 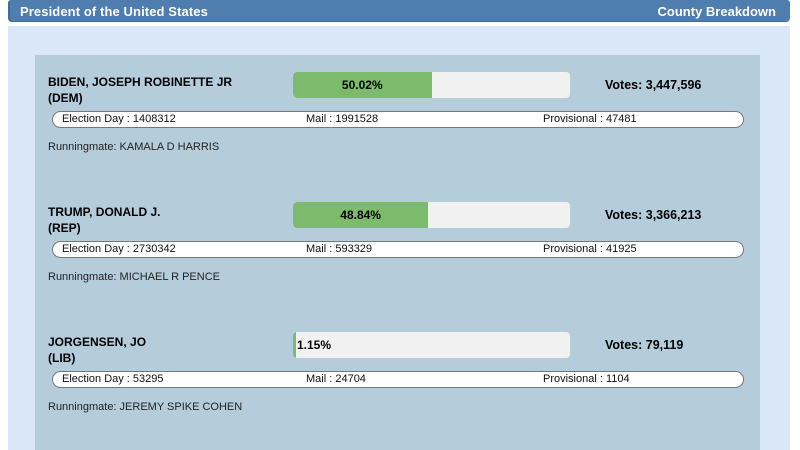 What do you see at coordinates (716, 11) in the screenshot?
I see `county-breakdown-link: County Breakdown` at bounding box center [716, 11].